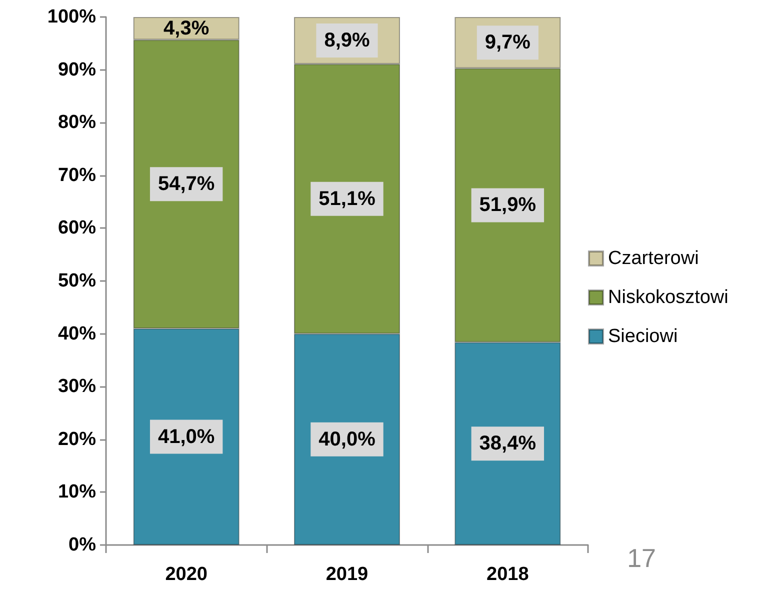 The height and width of the screenshot is (589, 766). I want to click on y-tick-label: 80%, so click(77, 123).